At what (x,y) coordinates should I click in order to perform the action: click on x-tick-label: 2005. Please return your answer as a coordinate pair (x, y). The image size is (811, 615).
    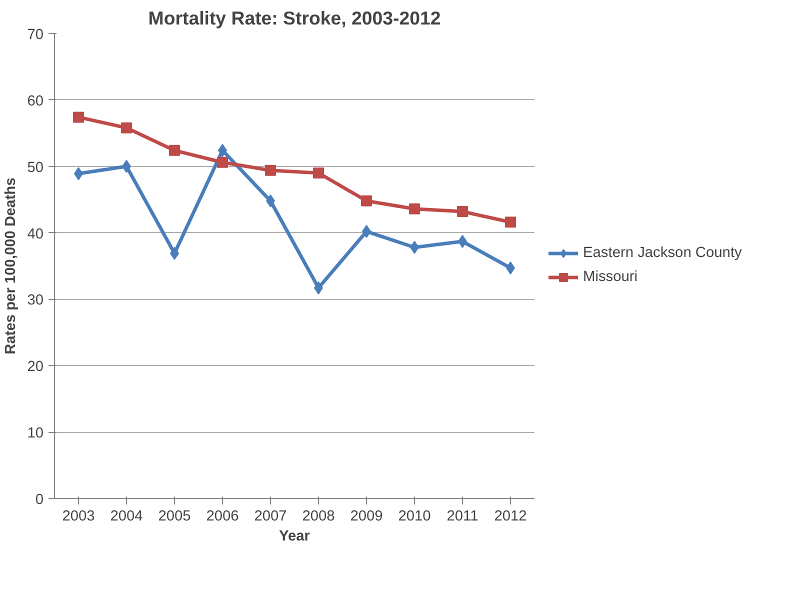
    Looking at the image, I should click on (174, 516).